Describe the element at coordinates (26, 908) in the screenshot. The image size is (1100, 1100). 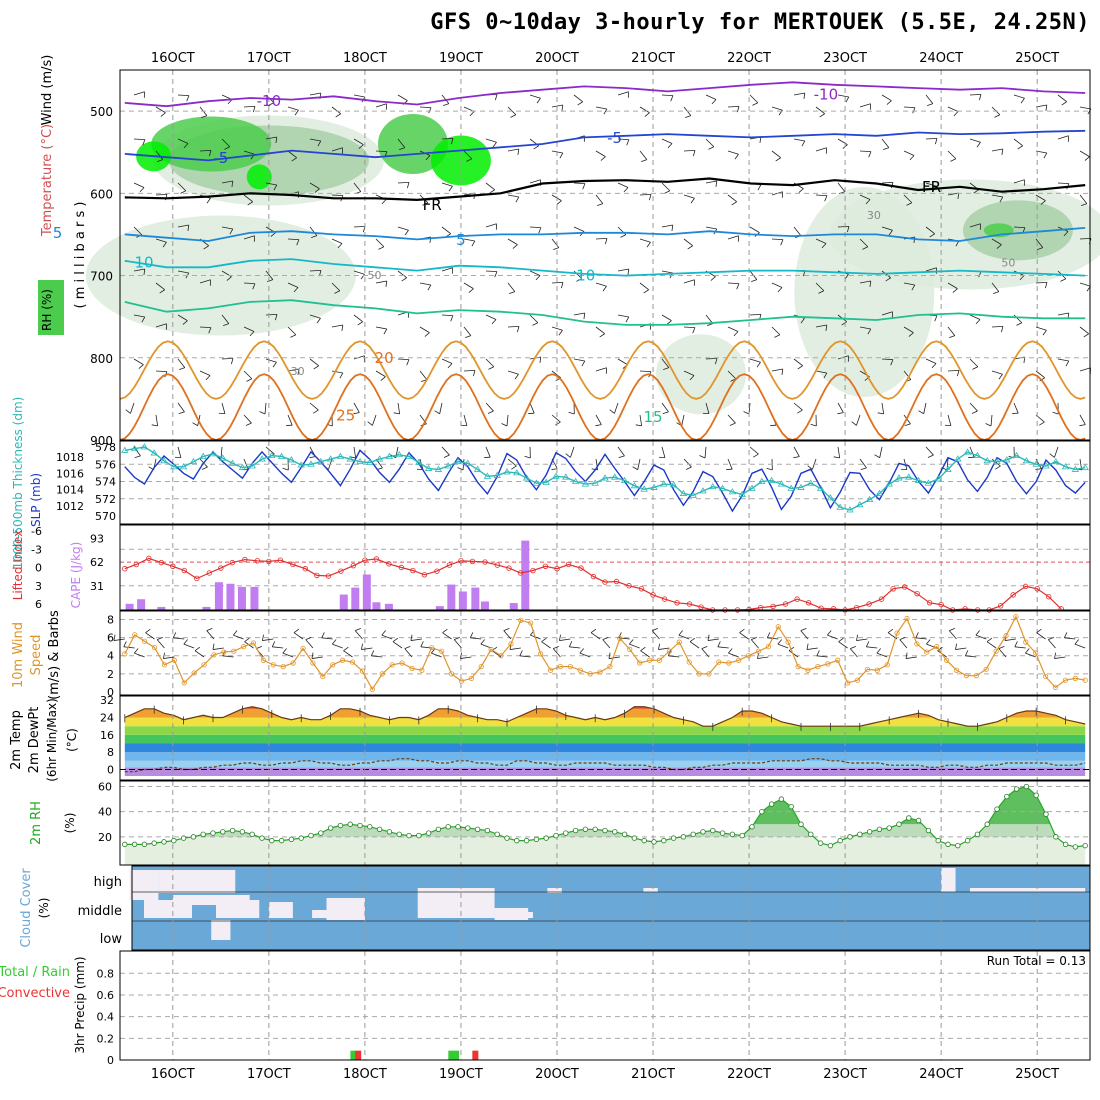
I see `cloud-axis-label: Cloud Cover` at that location.